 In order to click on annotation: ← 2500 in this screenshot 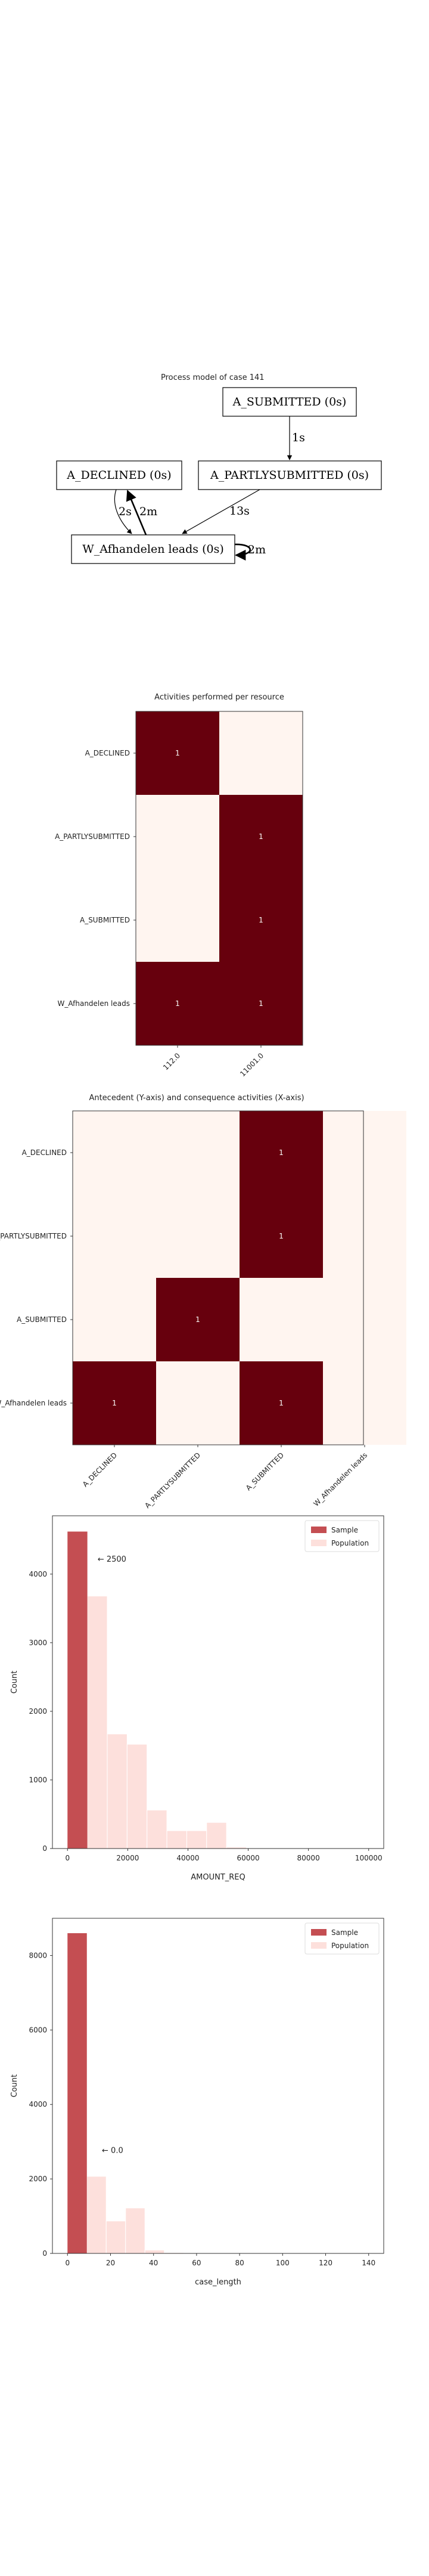, I will do `click(112, 1560)`.